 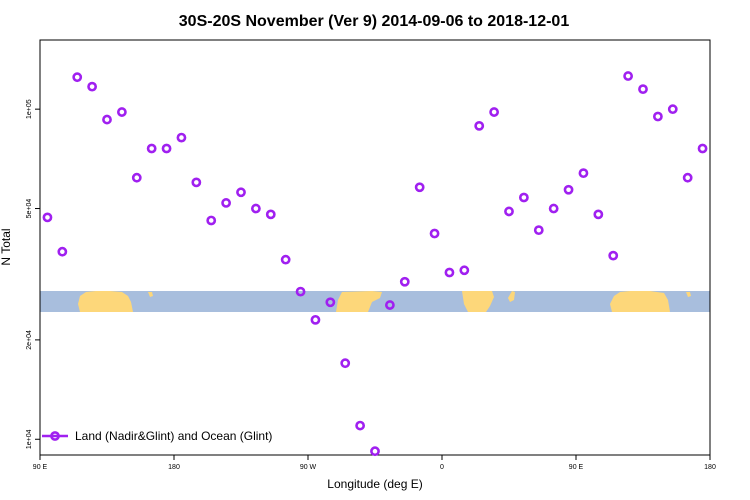 What do you see at coordinates (105, 301) in the screenshot?
I see `land-region-australia-left` at bounding box center [105, 301].